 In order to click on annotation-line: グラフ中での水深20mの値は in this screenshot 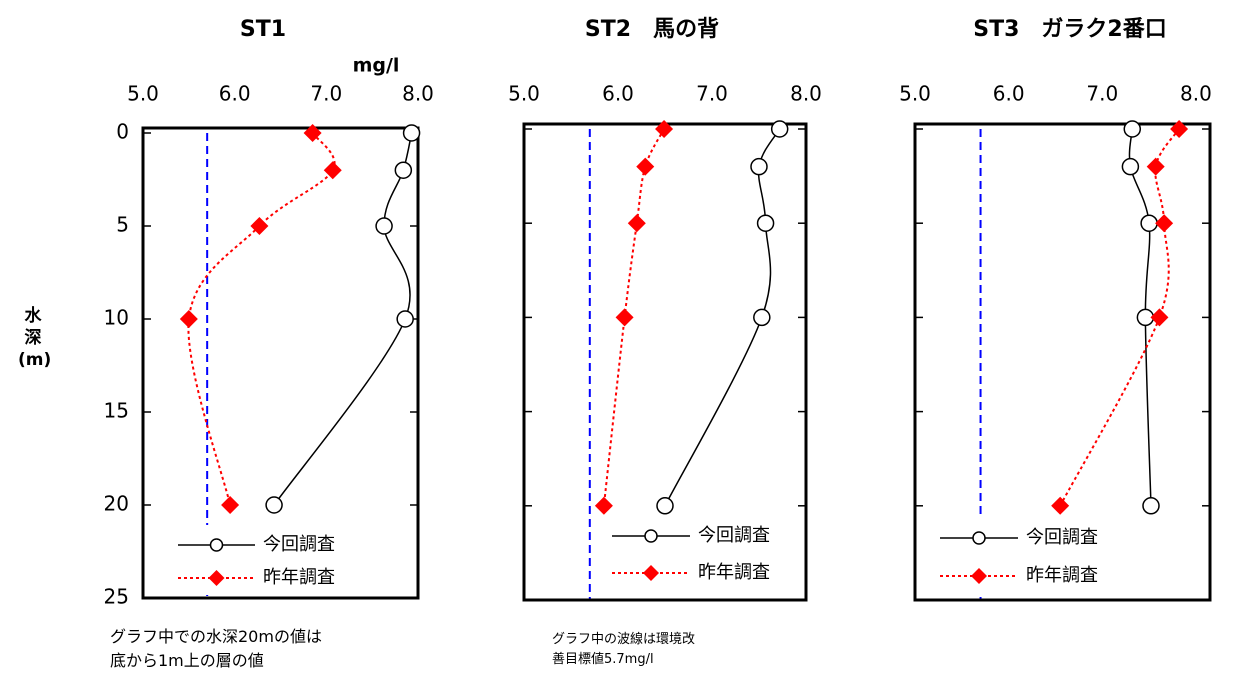, I will do `click(216, 636)`.